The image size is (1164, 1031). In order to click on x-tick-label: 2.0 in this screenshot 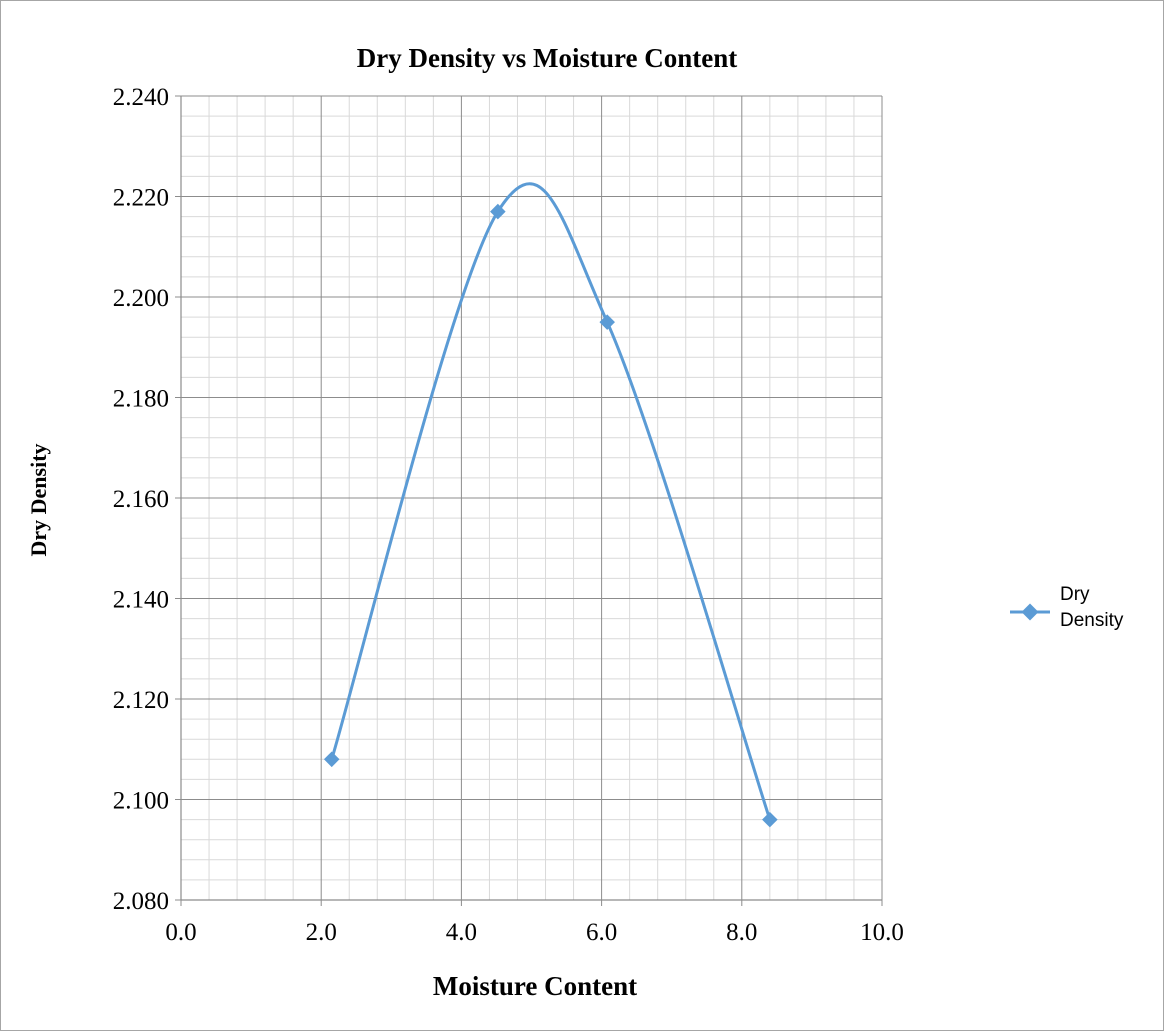, I will do `click(321, 932)`.